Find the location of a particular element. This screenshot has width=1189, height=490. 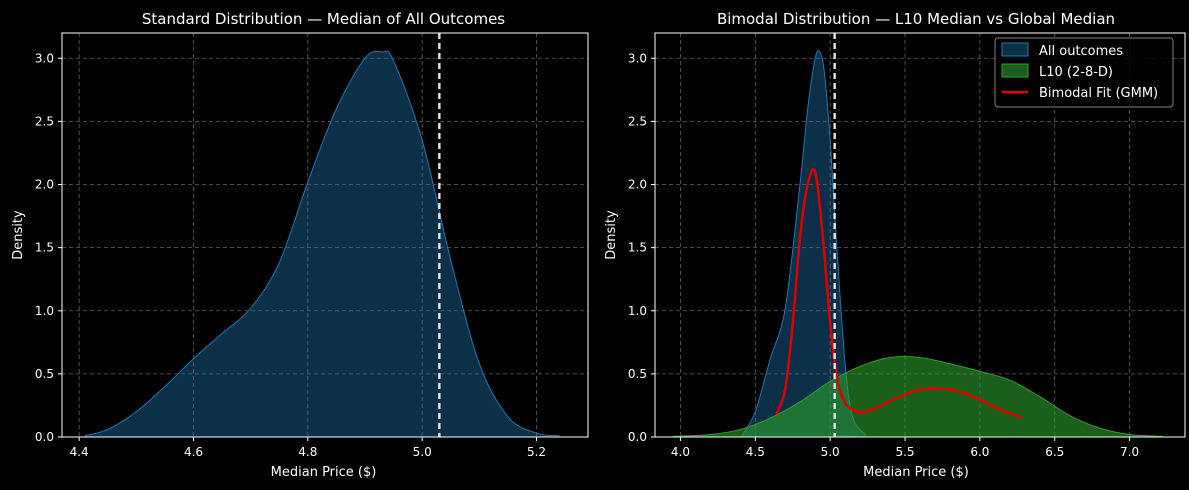

right-y-tick-label: 0.5 is located at coordinates (637, 374).